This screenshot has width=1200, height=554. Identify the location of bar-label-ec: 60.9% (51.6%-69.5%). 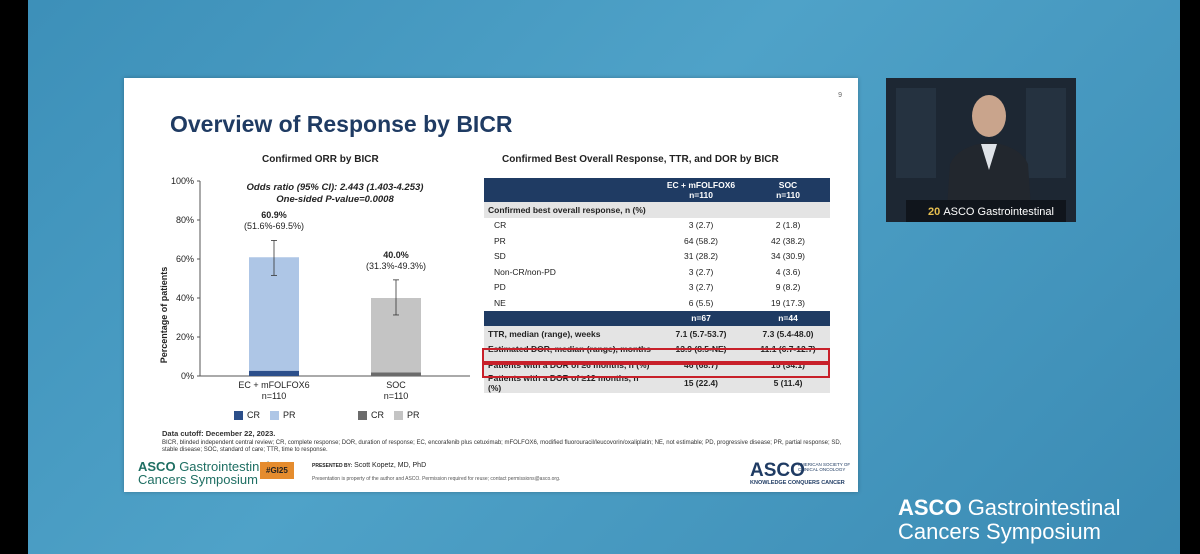
(274, 221).